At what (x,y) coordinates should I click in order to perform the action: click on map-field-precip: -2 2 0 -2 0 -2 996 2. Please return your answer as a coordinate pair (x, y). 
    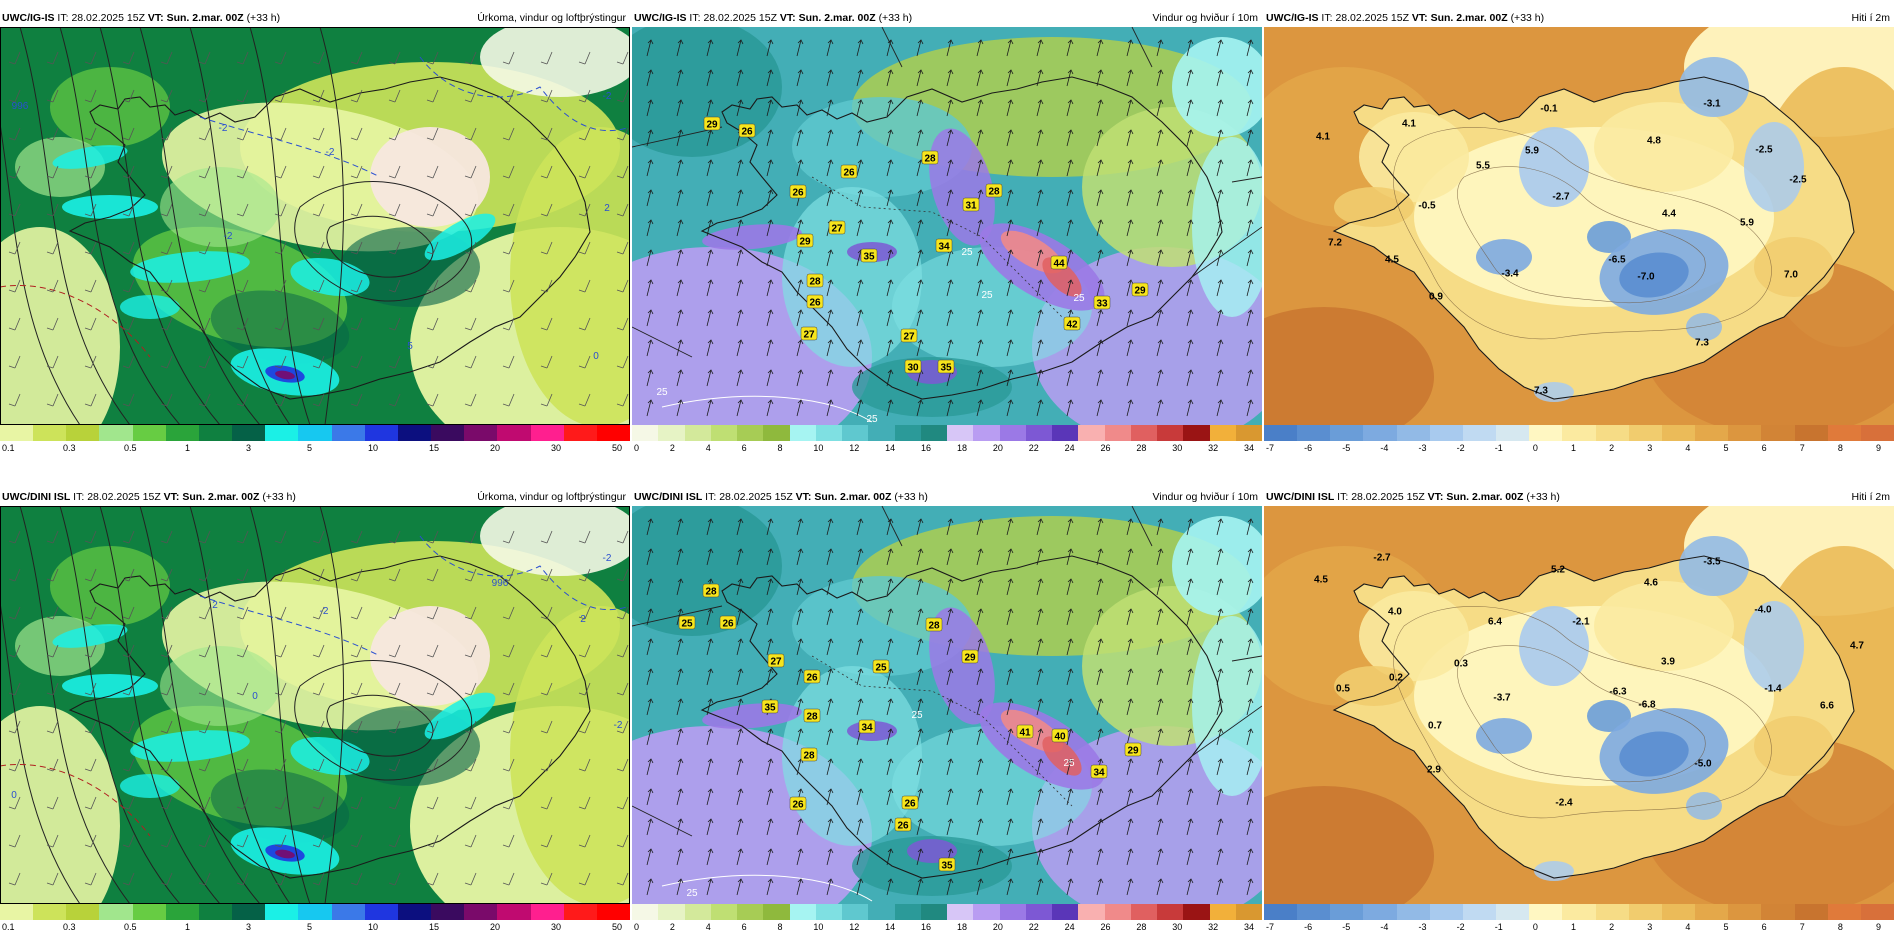
    Looking at the image, I should click on (315, 705).